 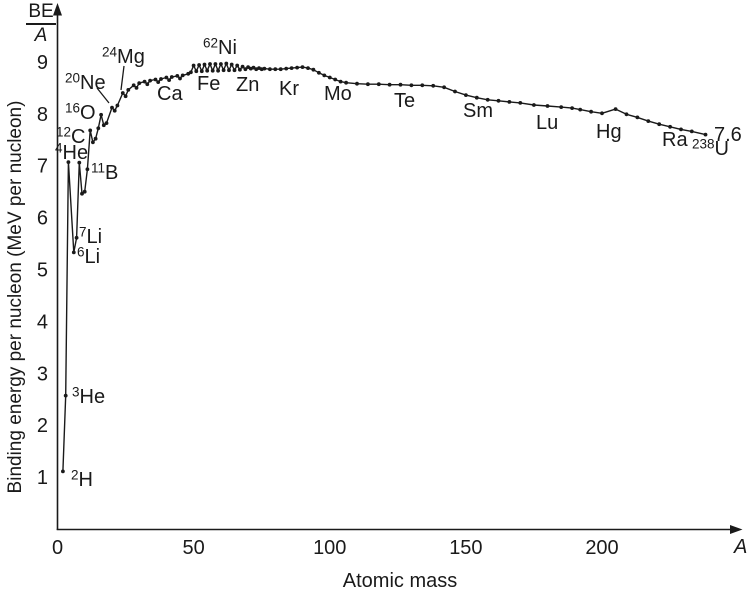 What do you see at coordinates (710, 149) in the screenshot?
I see `isotope-label-238U: 238U` at bounding box center [710, 149].